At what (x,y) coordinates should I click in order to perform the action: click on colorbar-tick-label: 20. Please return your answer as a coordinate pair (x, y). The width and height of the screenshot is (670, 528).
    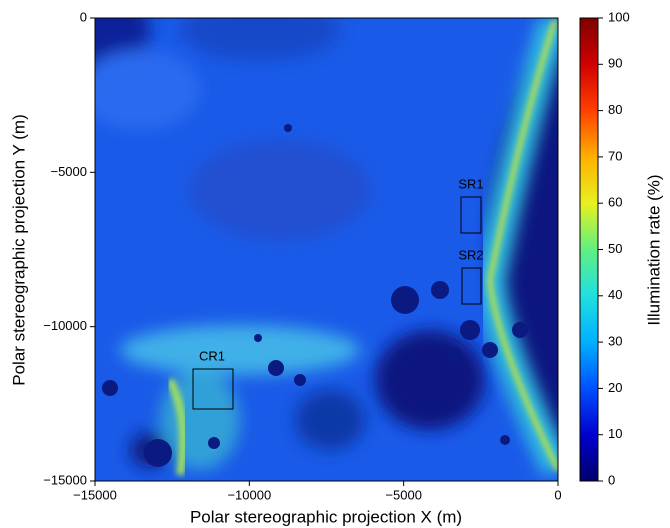
    Looking at the image, I should click on (615, 387).